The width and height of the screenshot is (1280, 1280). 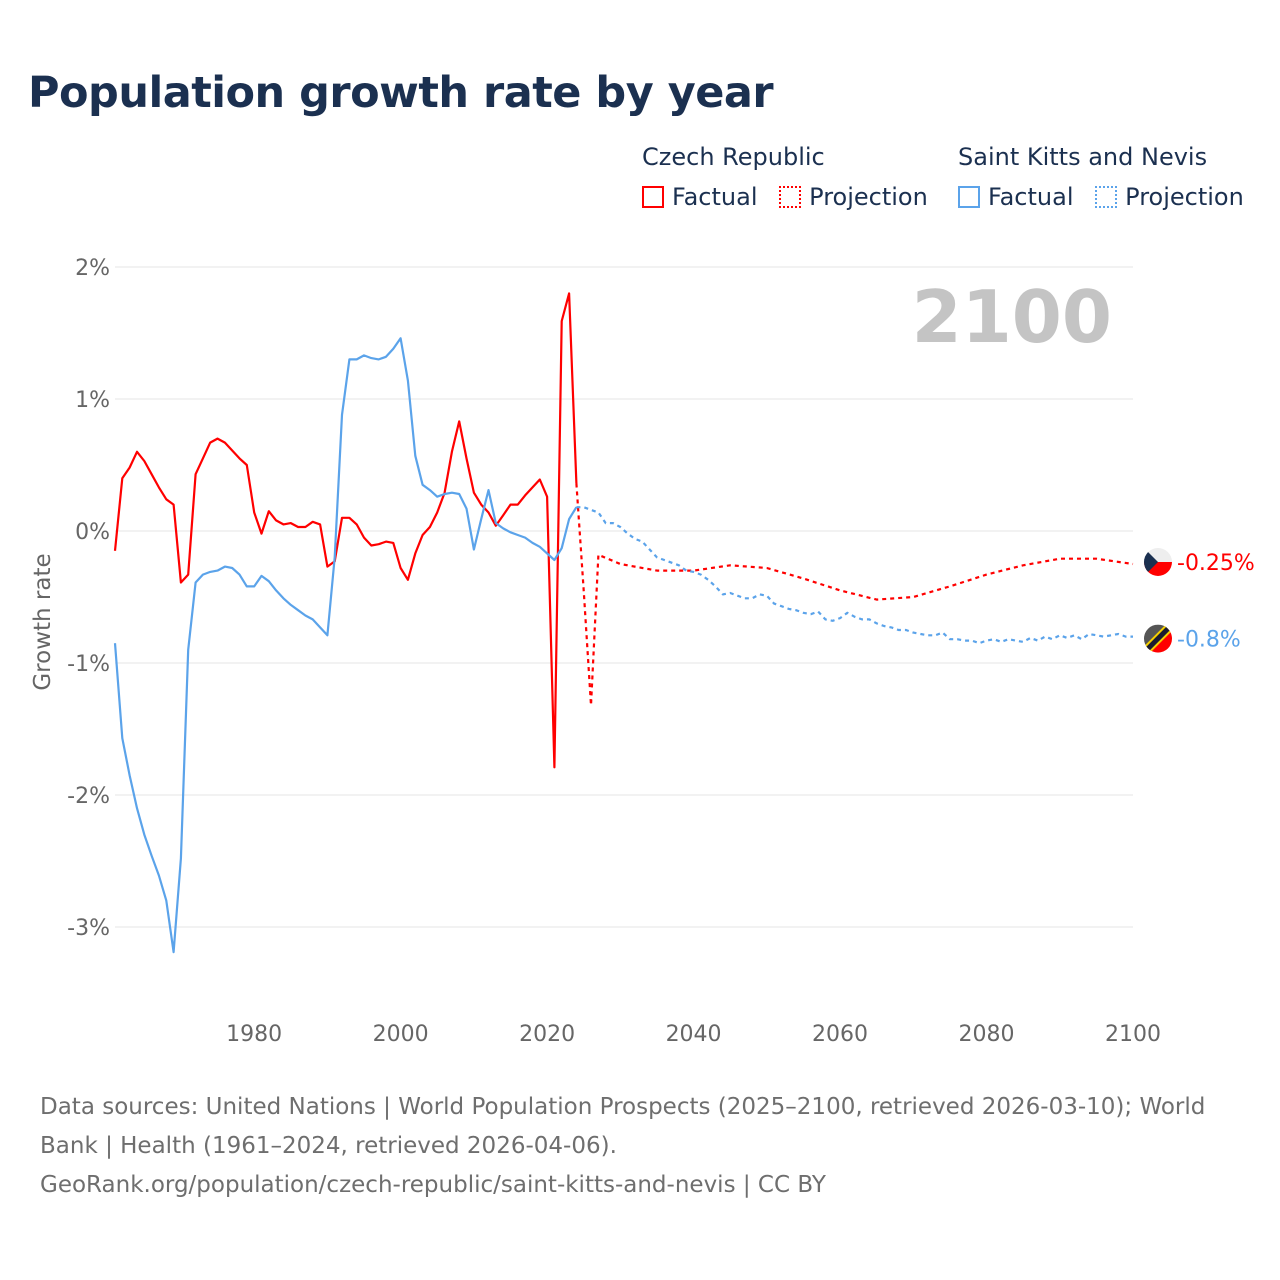 What do you see at coordinates (43, 621) in the screenshot?
I see `y-axis-label: Growth rate` at bounding box center [43, 621].